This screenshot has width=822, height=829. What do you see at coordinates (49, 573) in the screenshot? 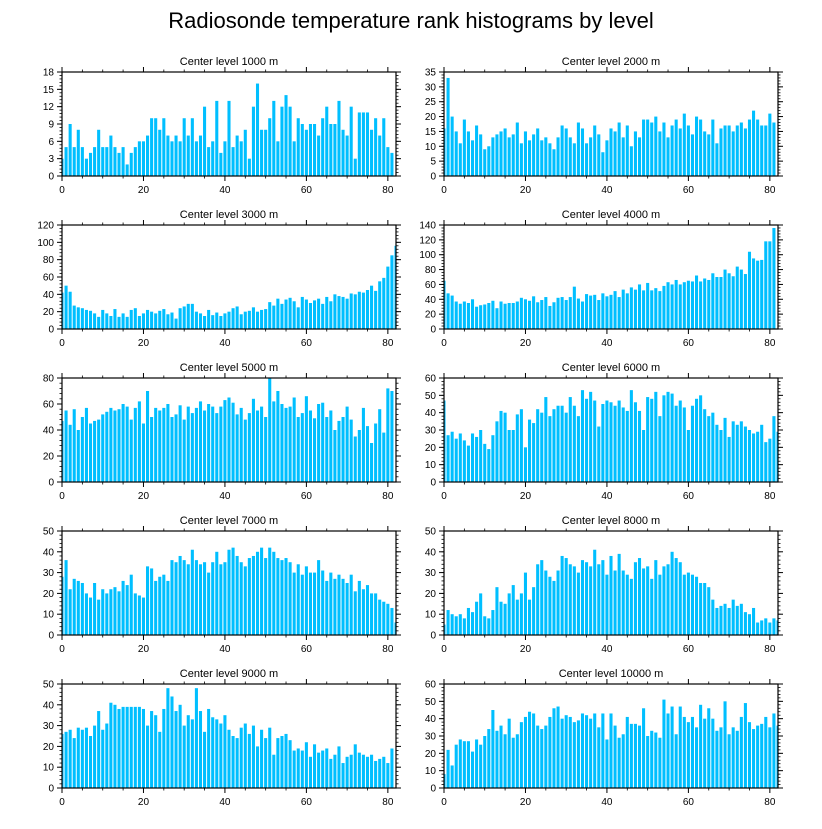
I see `y-tick-label: 30` at bounding box center [49, 573].